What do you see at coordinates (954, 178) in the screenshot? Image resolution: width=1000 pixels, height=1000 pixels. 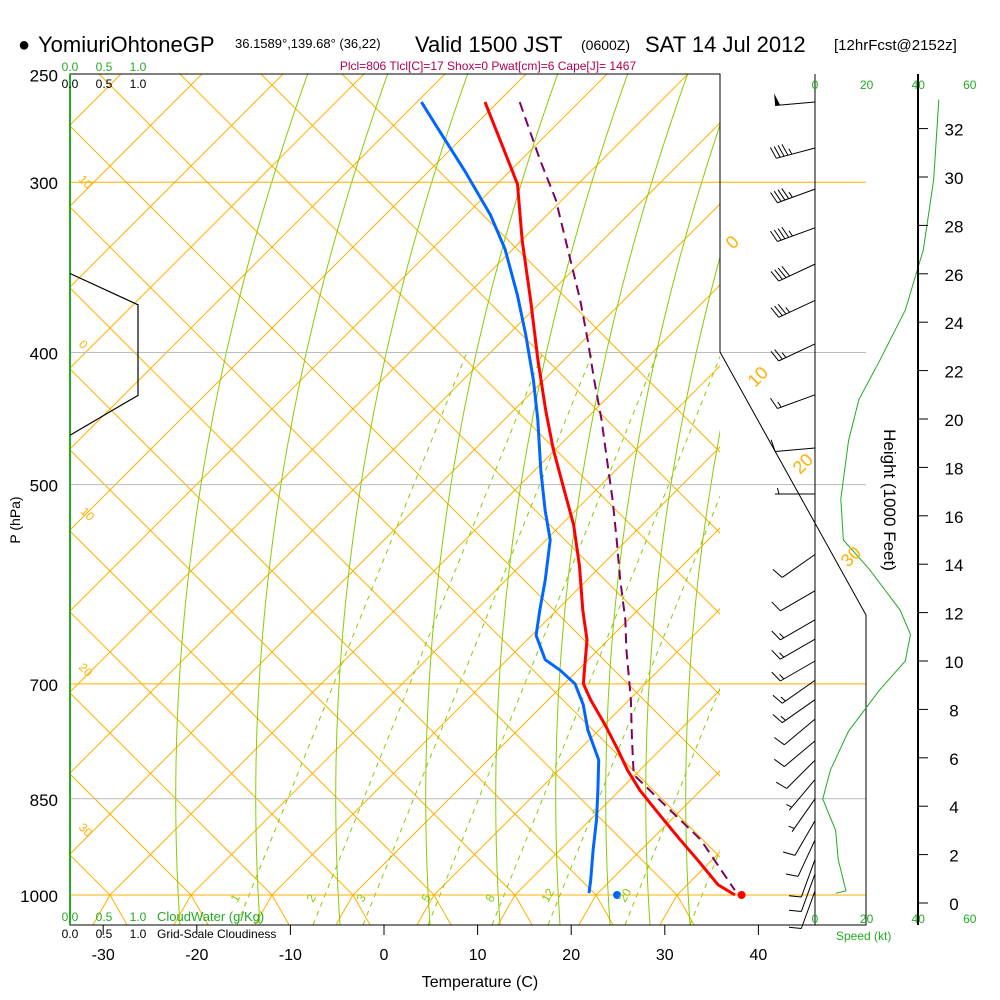 I see `height-tick-label: 30` at bounding box center [954, 178].